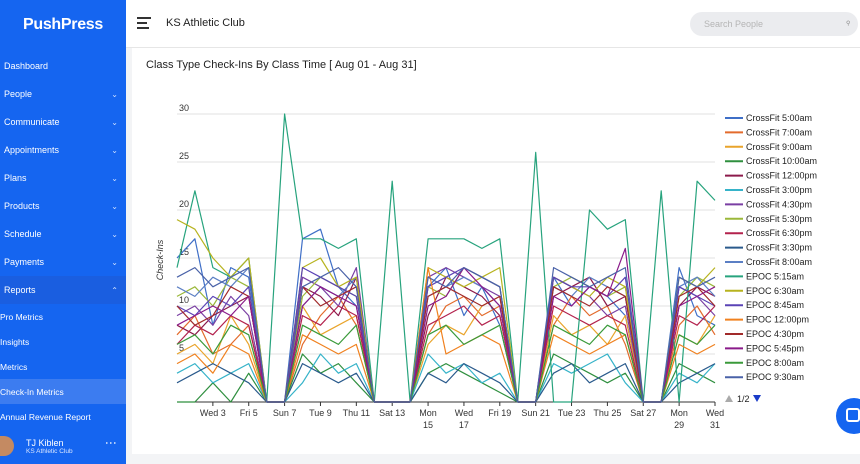  Describe the element at coordinates (392, 413) in the screenshot. I see `x-tick-label: Sat 13` at that location.